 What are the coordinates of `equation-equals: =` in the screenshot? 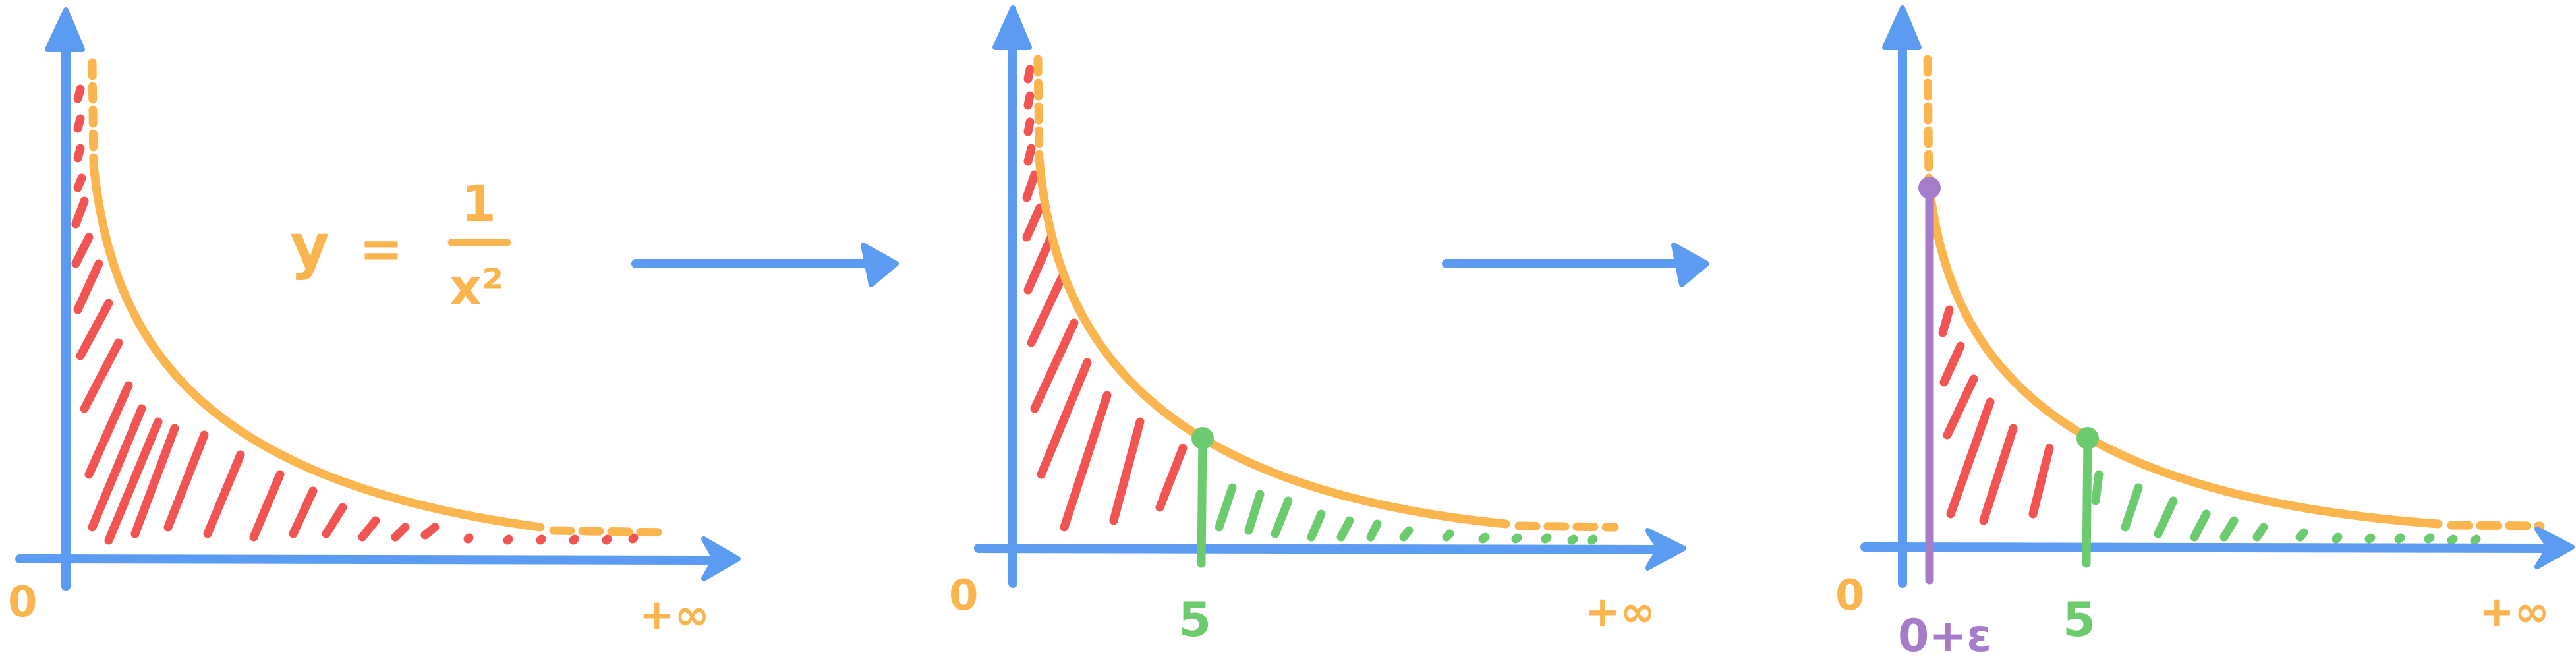 It's located at (381, 249).